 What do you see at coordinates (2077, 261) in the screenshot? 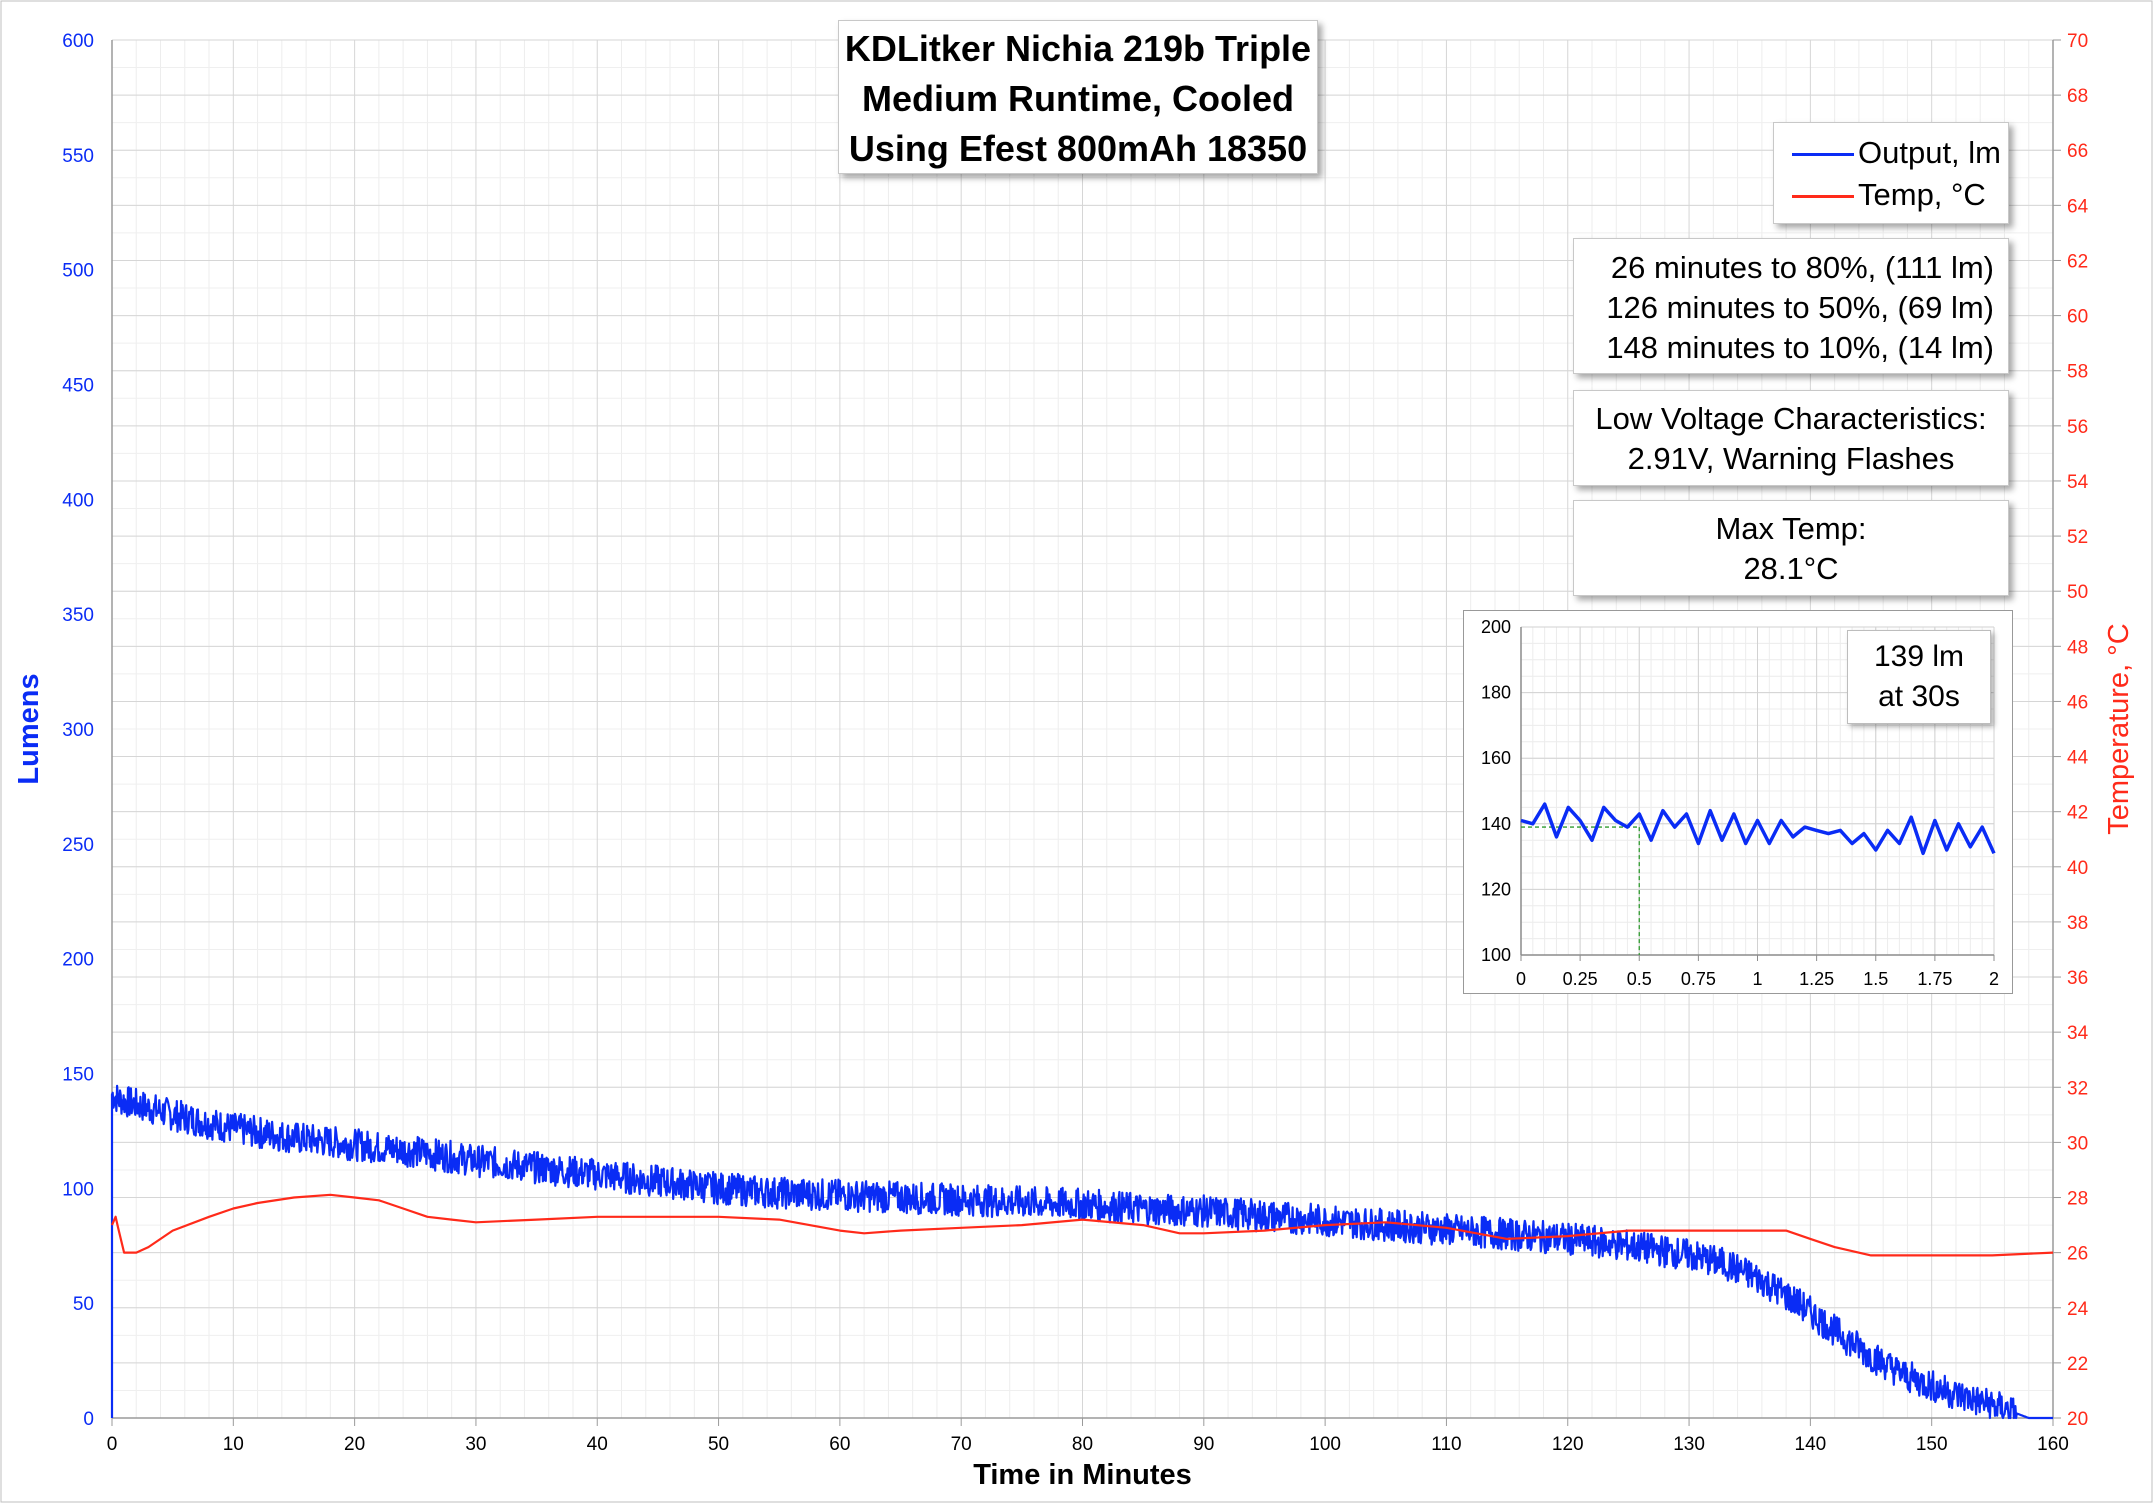
I see `y2-tick-label: 62` at bounding box center [2077, 261].